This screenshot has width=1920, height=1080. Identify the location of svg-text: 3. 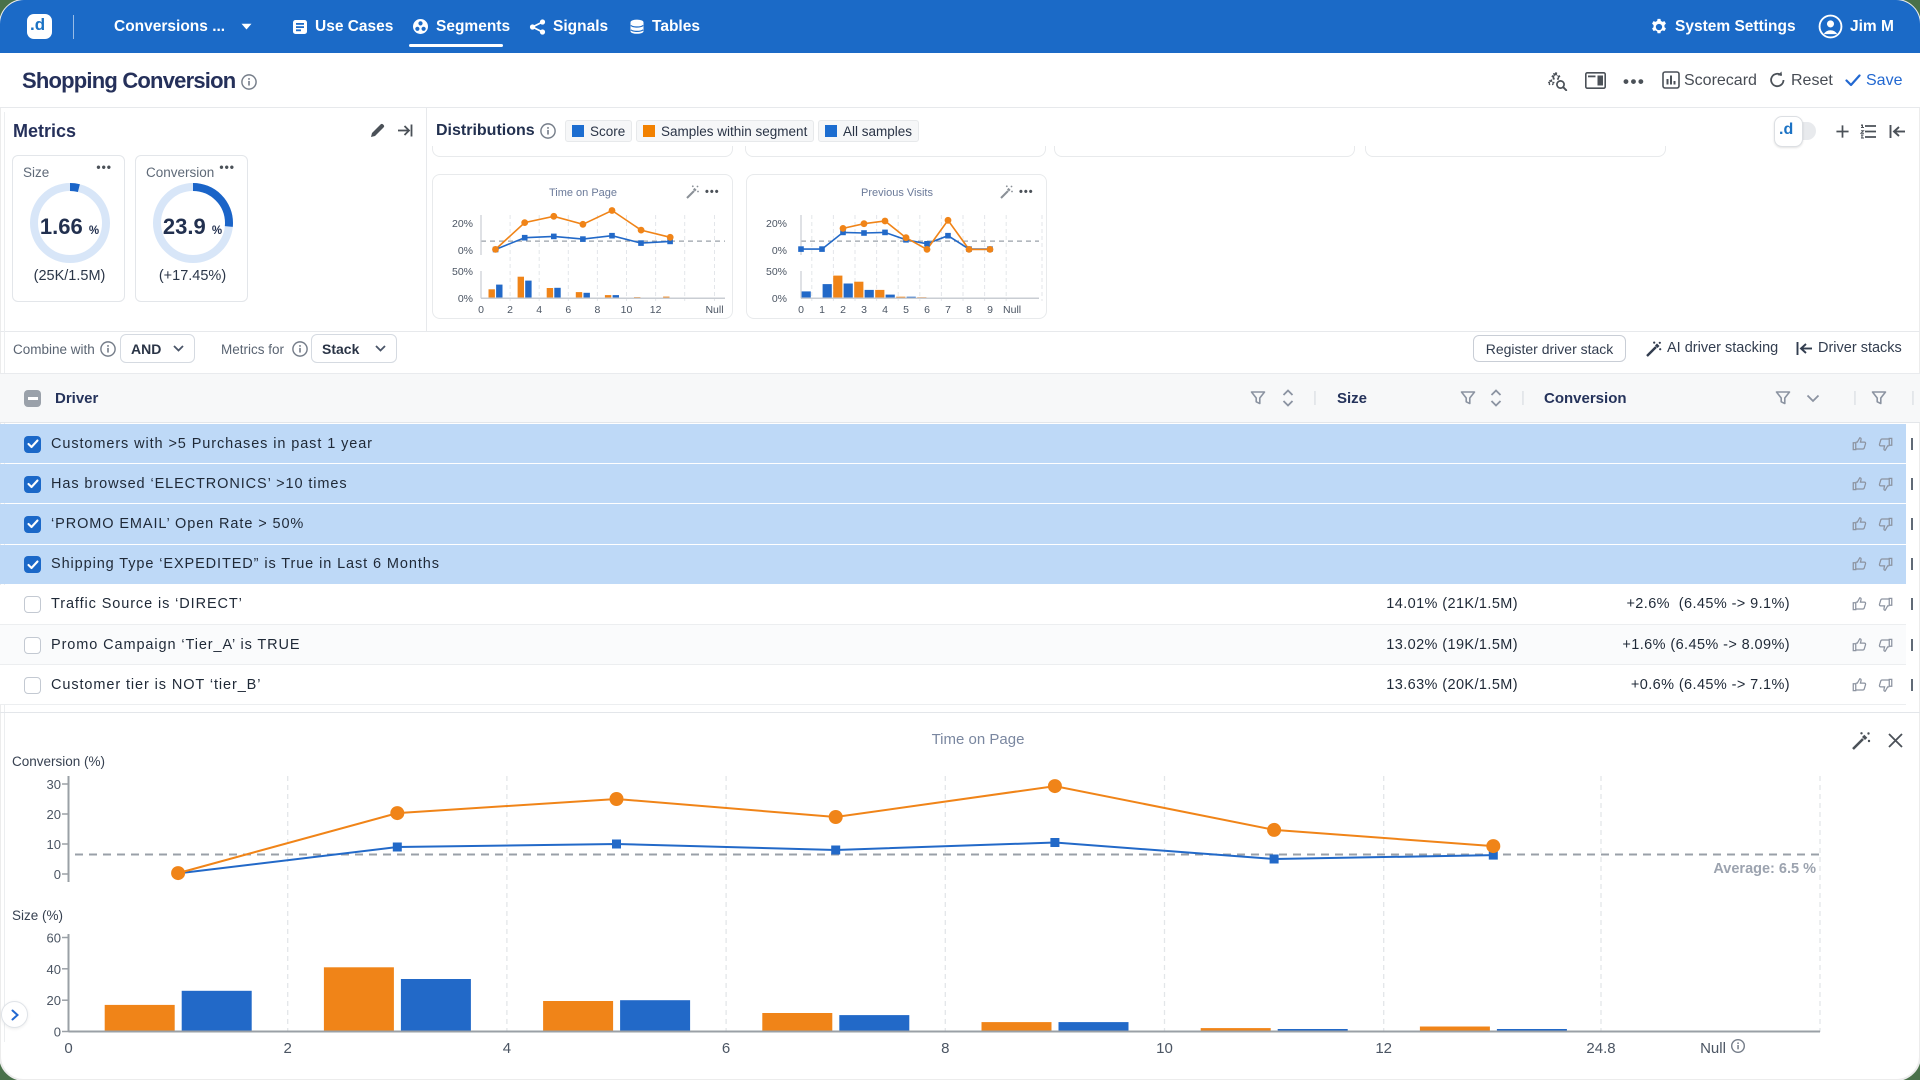
(864, 310).